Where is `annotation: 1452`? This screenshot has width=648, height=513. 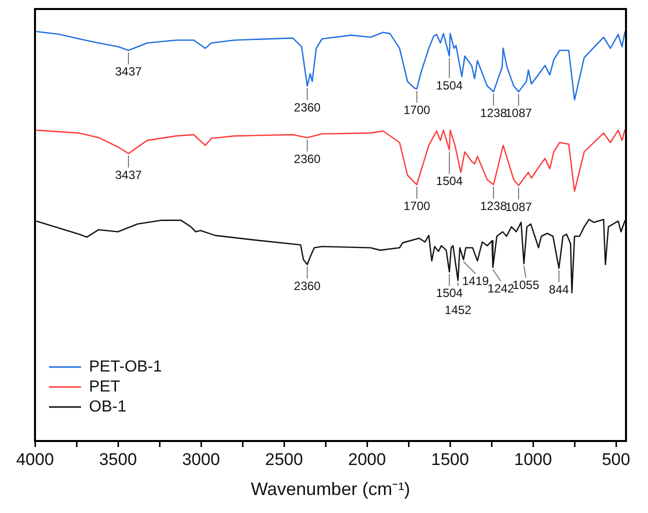 annotation: 1452 is located at coordinates (458, 309).